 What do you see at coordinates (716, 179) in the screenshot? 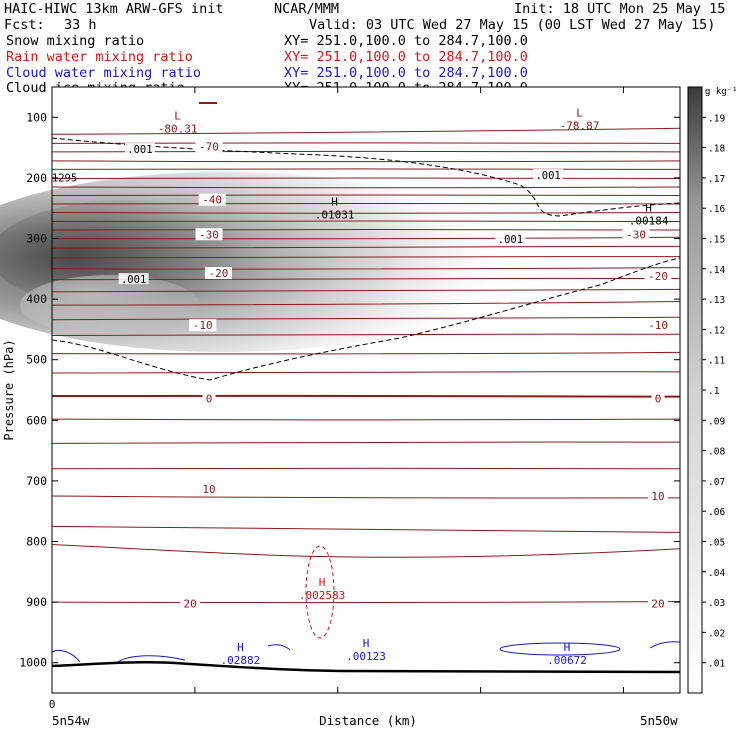
I see `colorbar-tick-label: .17` at bounding box center [716, 179].